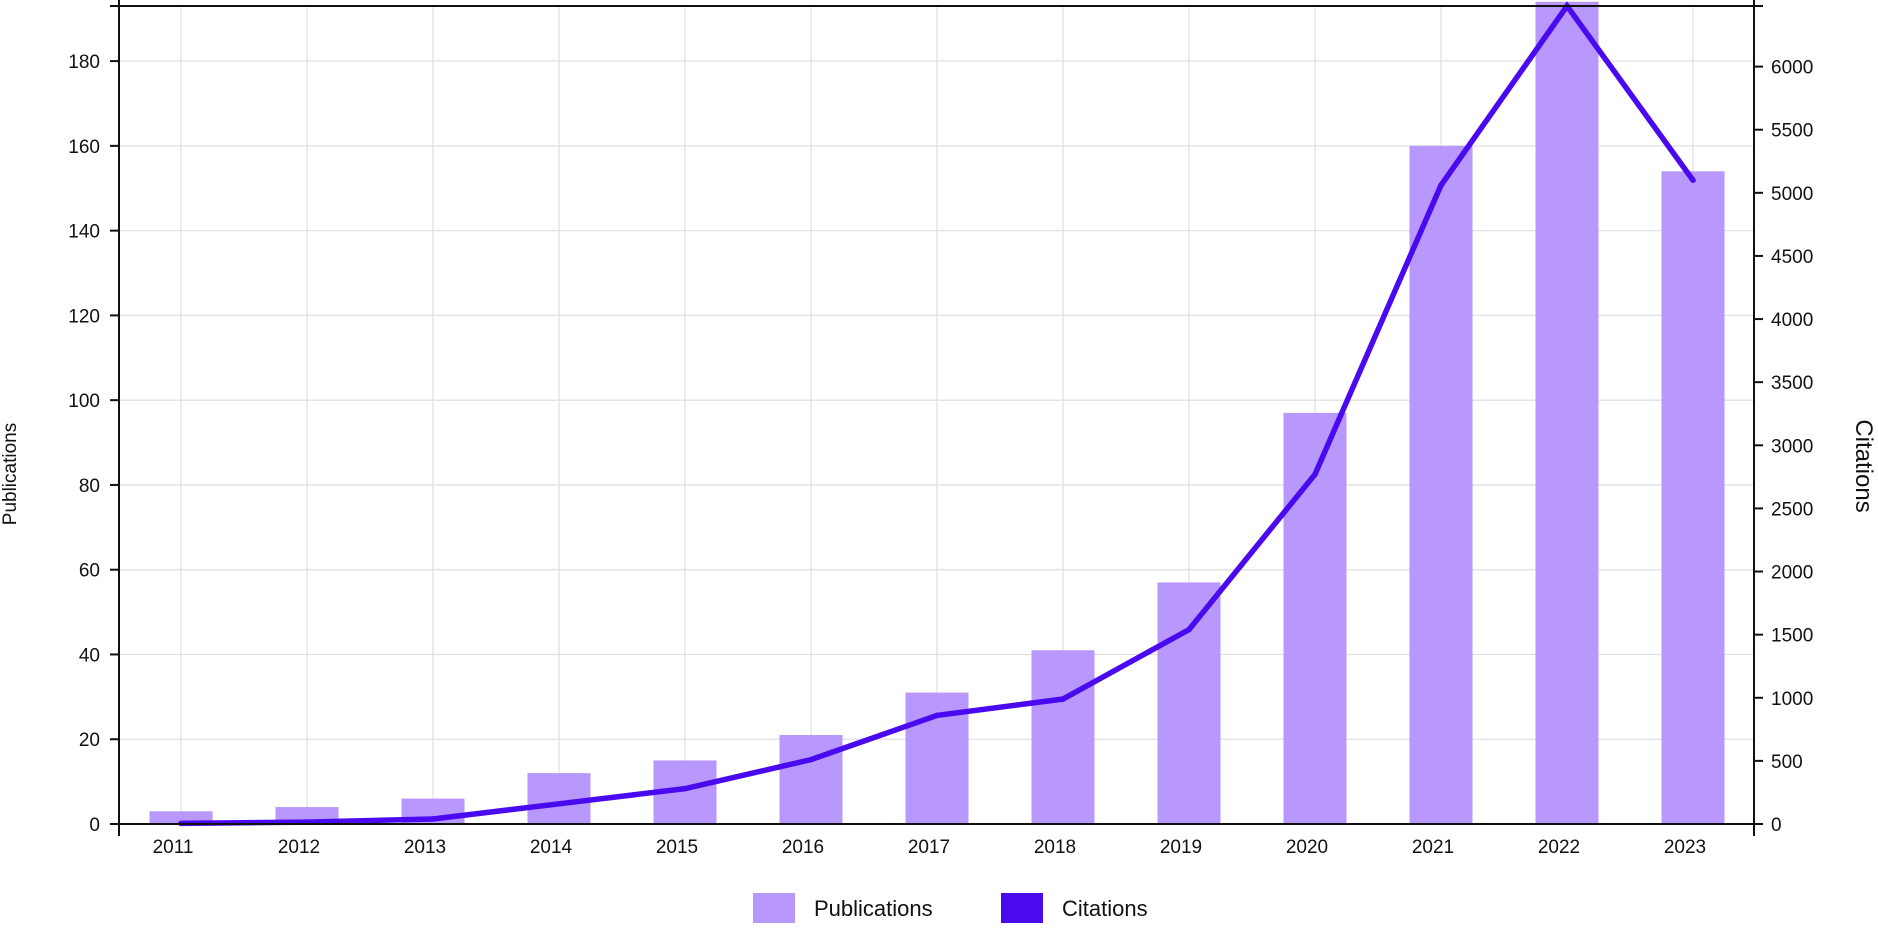  What do you see at coordinates (1567, 413) in the screenshot?
I see `bar-publications-2022` at bounding box center [1567, 413].